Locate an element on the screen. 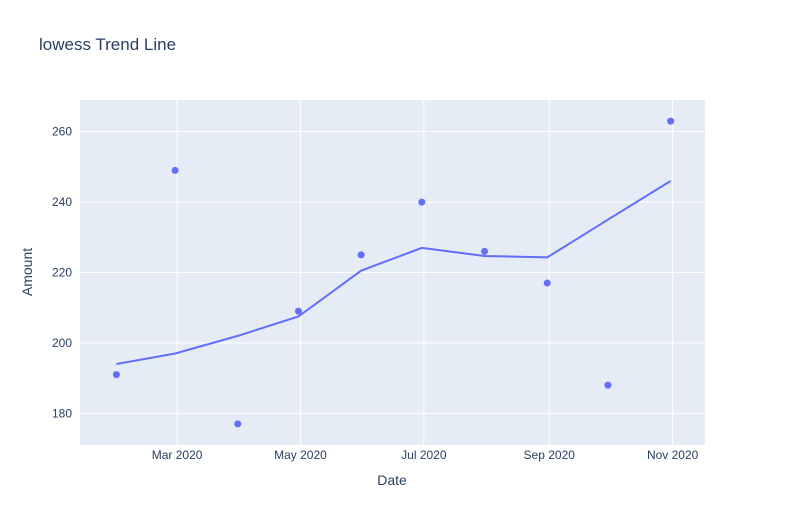 The height and width of the screenshot is (525, 785). y-axis-ticks: 180 200 220 240 260 is located at coordinates (62, 273).